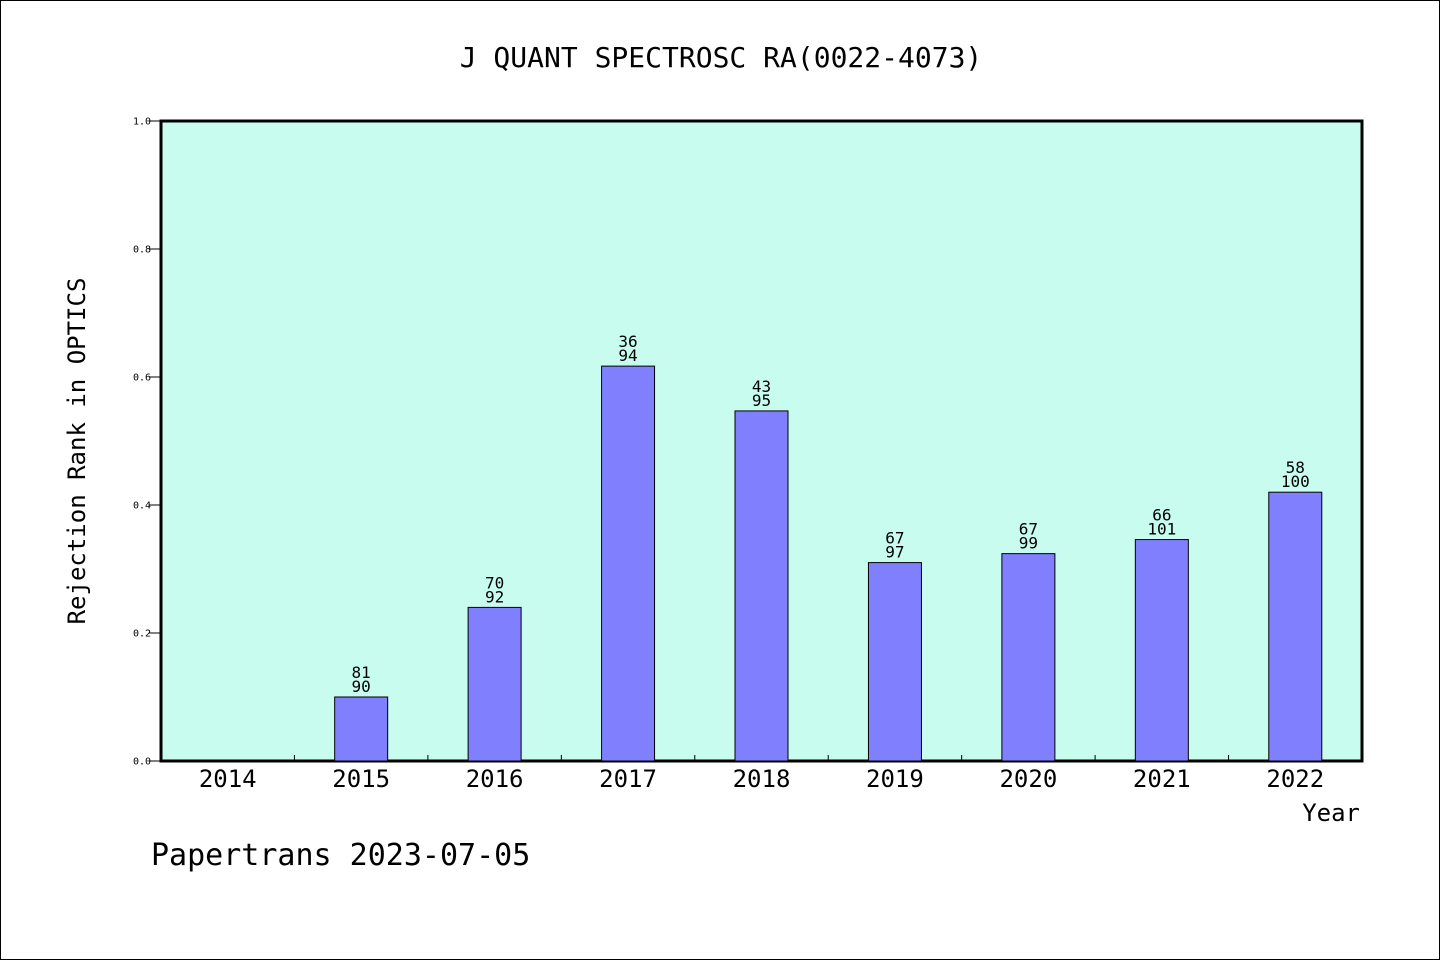  Describe the element at coordinates (627, 355) in the screenshot. I see `bar-label-bottom: 94` at that location.